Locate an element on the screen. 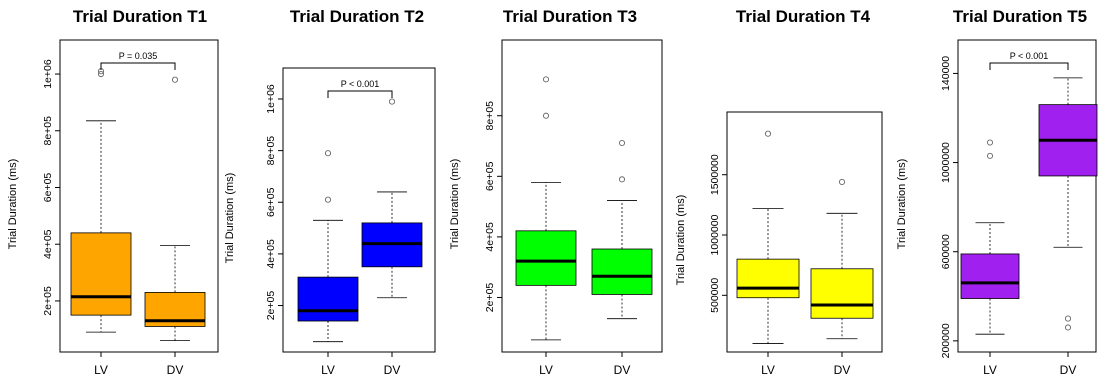  chart-title: Trial Duration T5 is located at coordinates (1020, 16).